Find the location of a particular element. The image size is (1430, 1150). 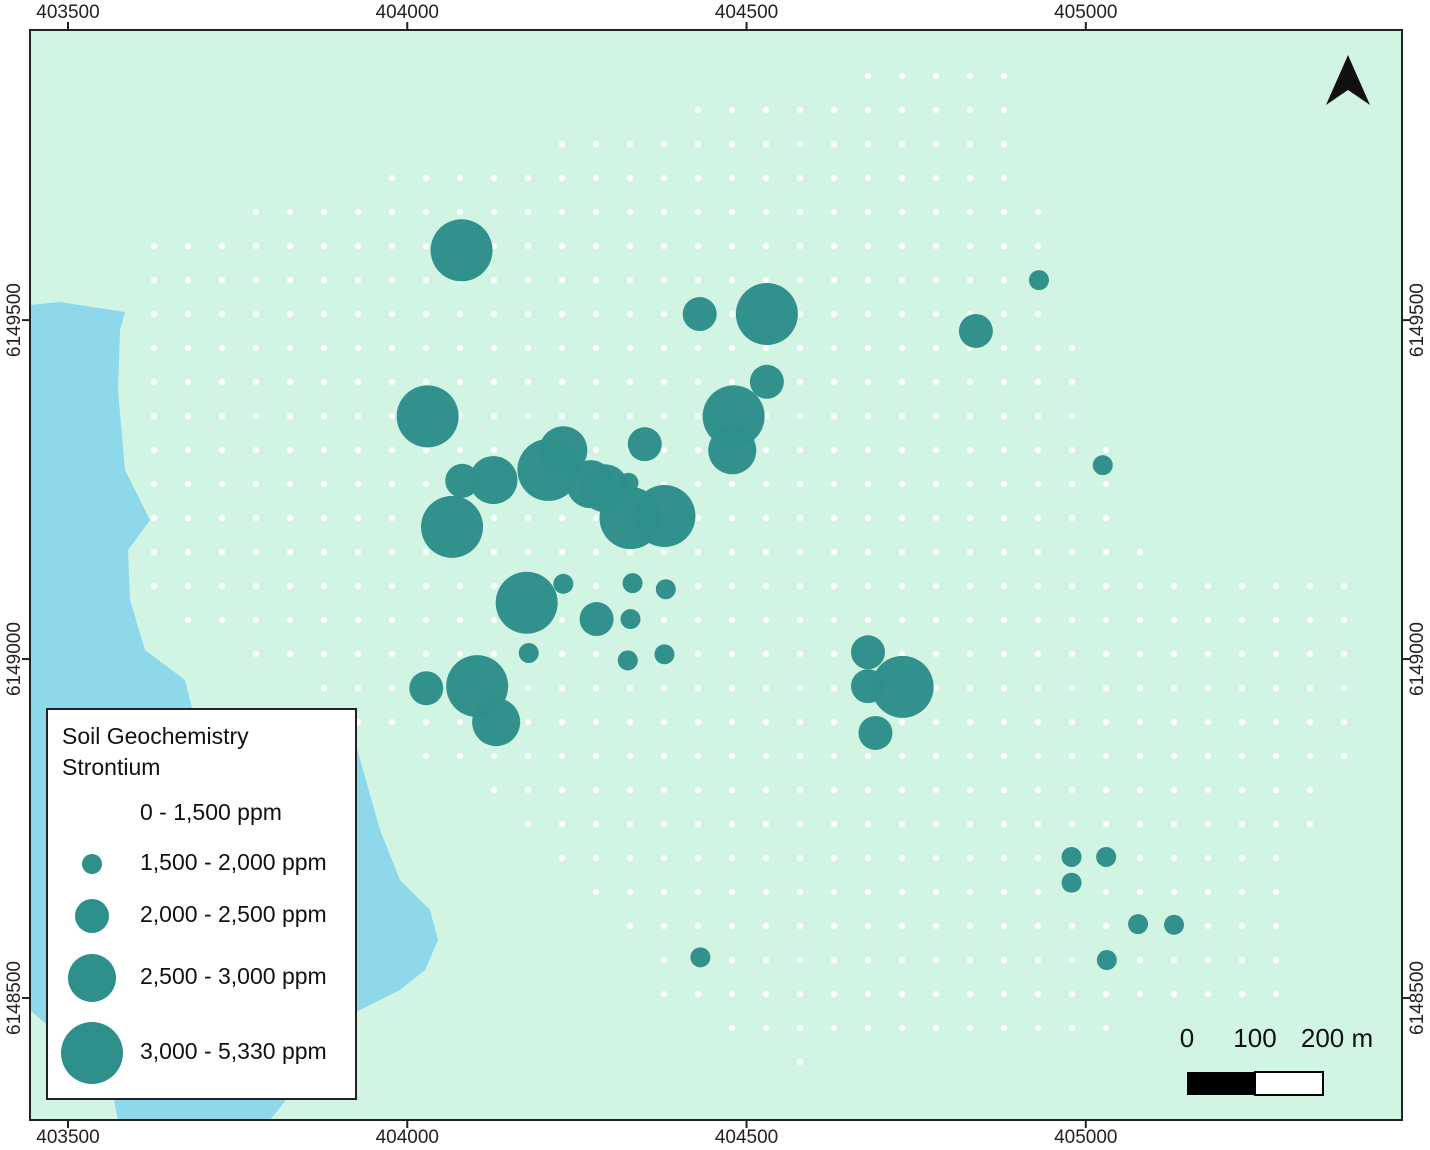

north-arrow is located at coordinates (1348, 80).